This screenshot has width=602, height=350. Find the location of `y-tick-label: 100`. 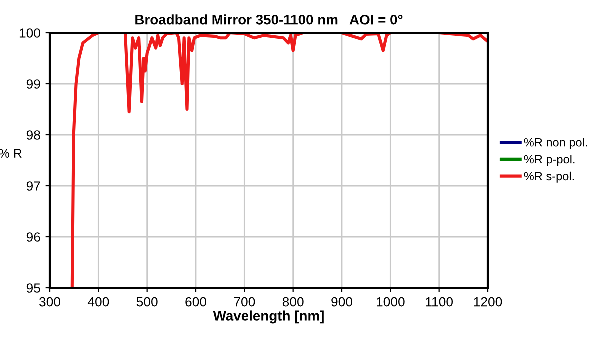

y-tick-label: 100 is located at coordinates (30, 33).